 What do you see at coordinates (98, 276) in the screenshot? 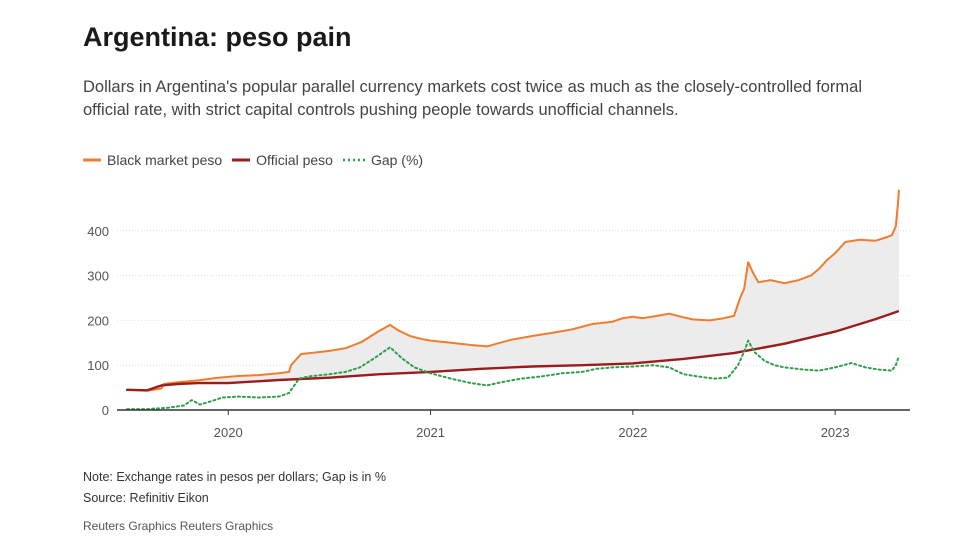
I see `y-tick-label: 300` at bounding box center [98, 276].